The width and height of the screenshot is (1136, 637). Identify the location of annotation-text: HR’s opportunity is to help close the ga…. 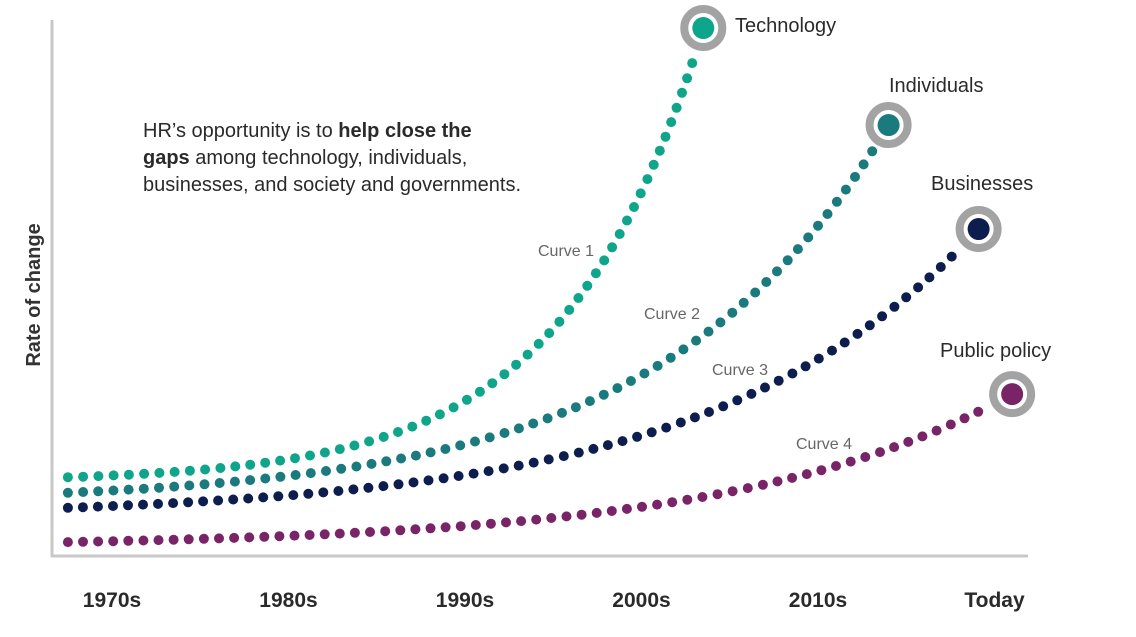
(333, 158).